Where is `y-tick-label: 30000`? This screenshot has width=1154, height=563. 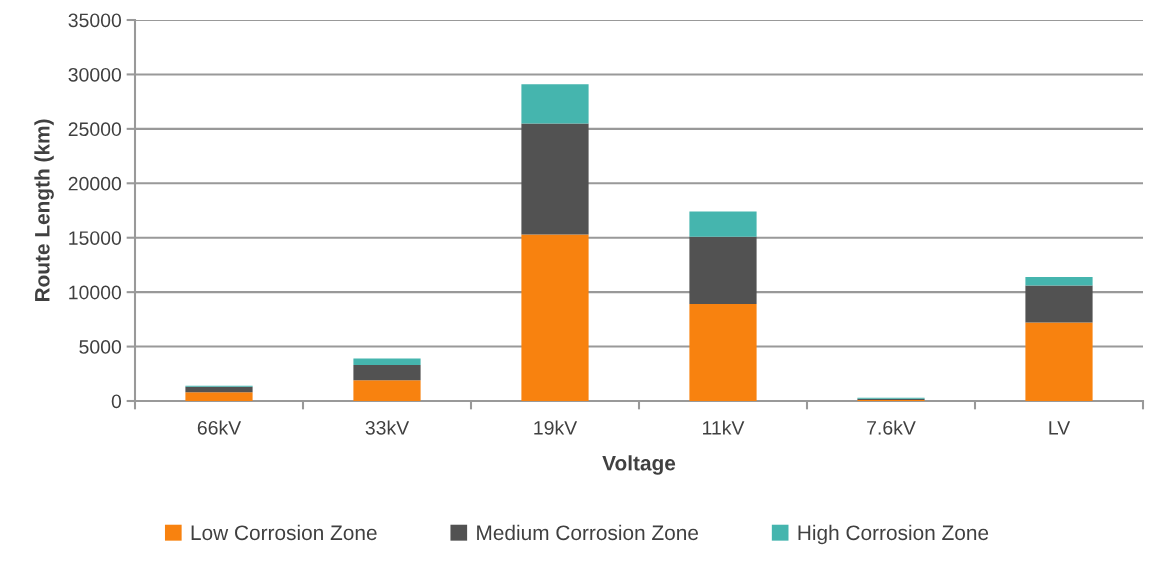 y-tick-label: 30000 is located at coordinates (95, 74).